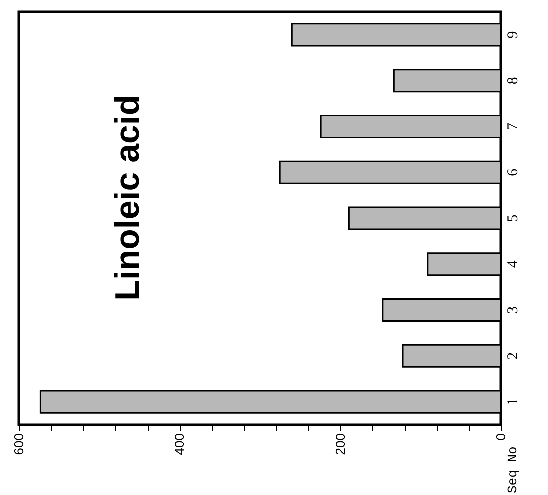 This screenshot has height=495, width=548. What do you see at coordinates (514, 35) in the screenshot?
I see `y-tick-label: 9` at bounding box center [514, 35].